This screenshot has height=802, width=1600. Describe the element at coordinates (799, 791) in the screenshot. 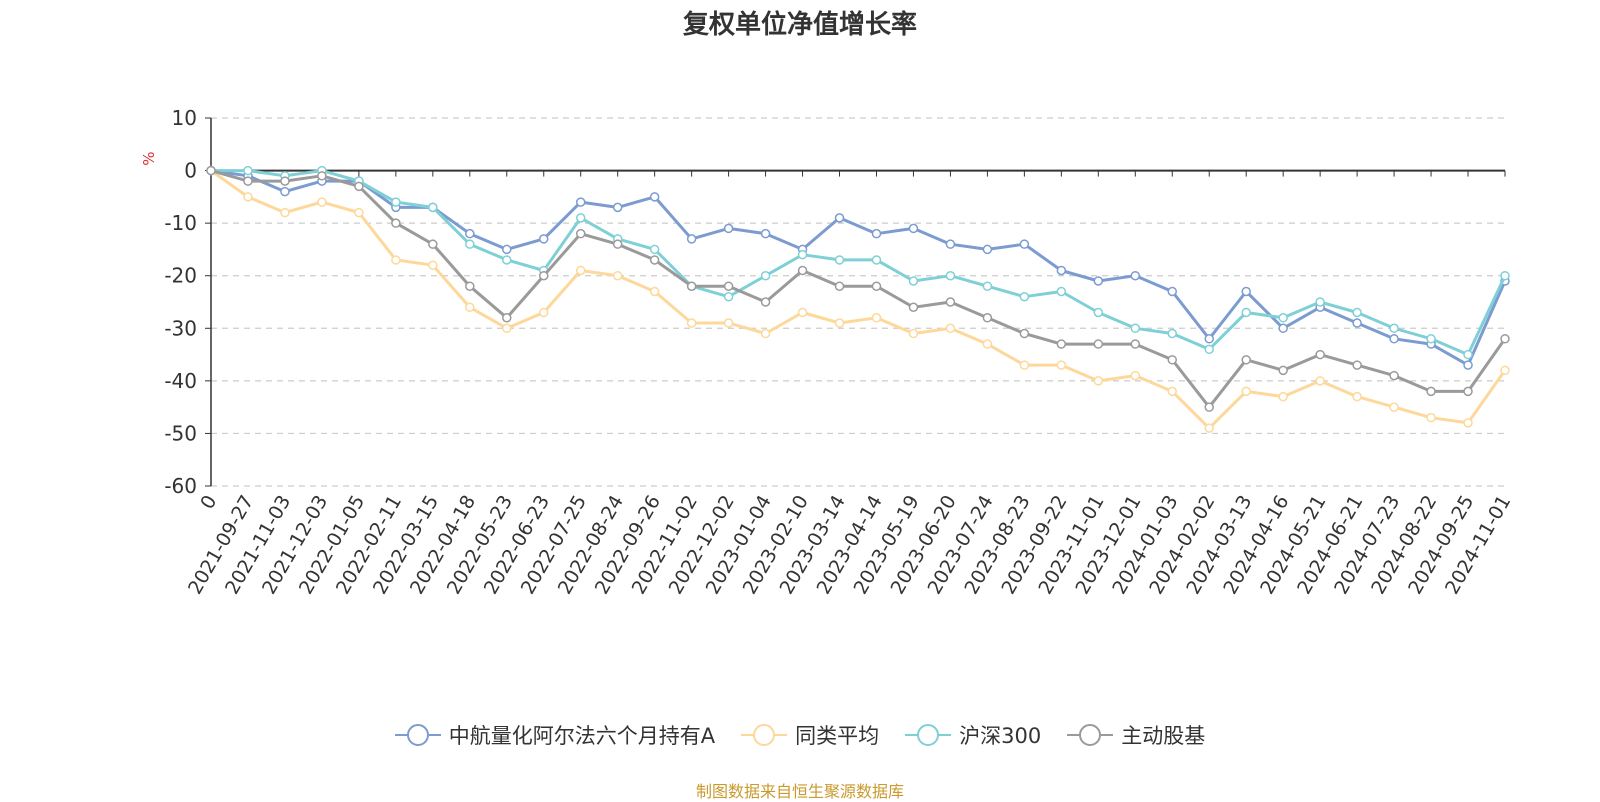

I see `source-note: 制图数据来自恒生聚源数据库` at that location.